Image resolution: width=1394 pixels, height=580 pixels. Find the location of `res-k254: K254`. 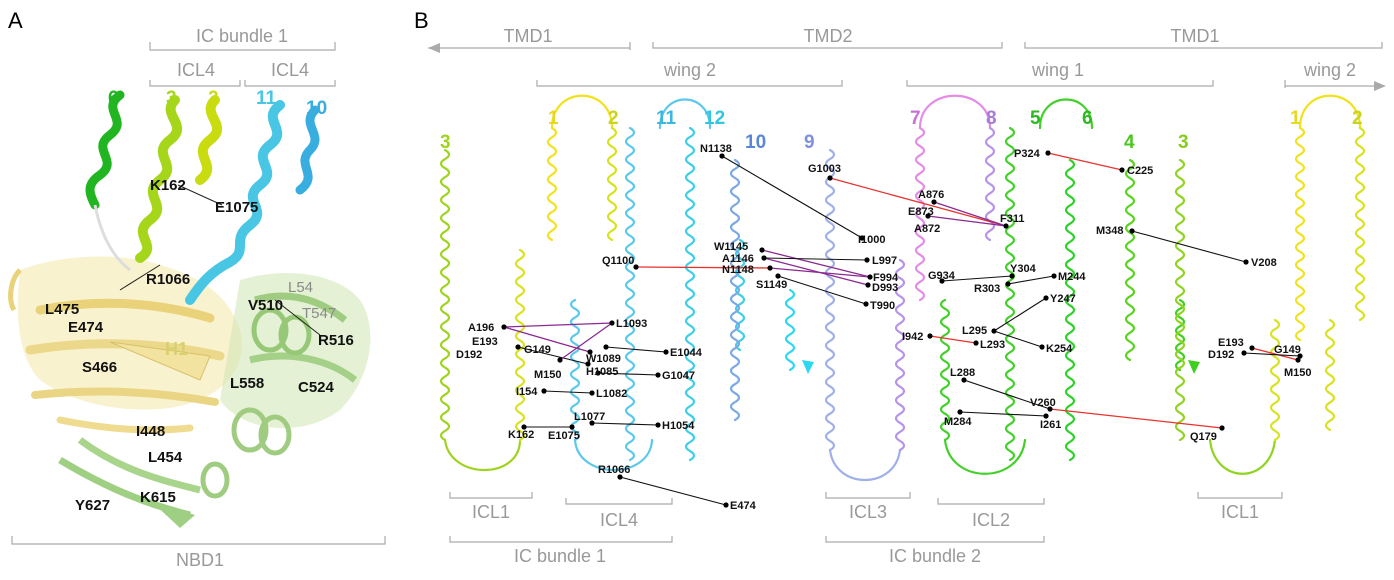

res-k254: K254 is located at coordinates (1059, 349).